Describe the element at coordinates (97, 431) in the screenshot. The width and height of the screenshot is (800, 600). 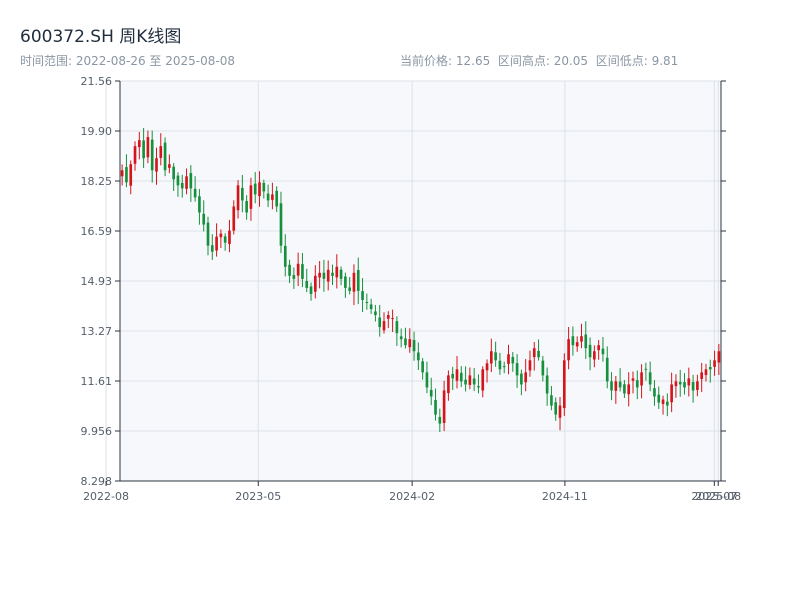
I see `y-tick-label: 9.956` at that location.